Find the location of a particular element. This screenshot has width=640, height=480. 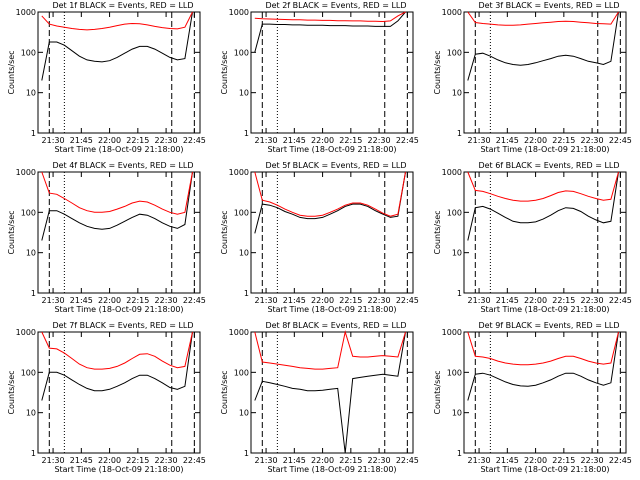

chart-title: Det 5f BLACK = Events, RED = LLD is located at coordinates (335, 165).